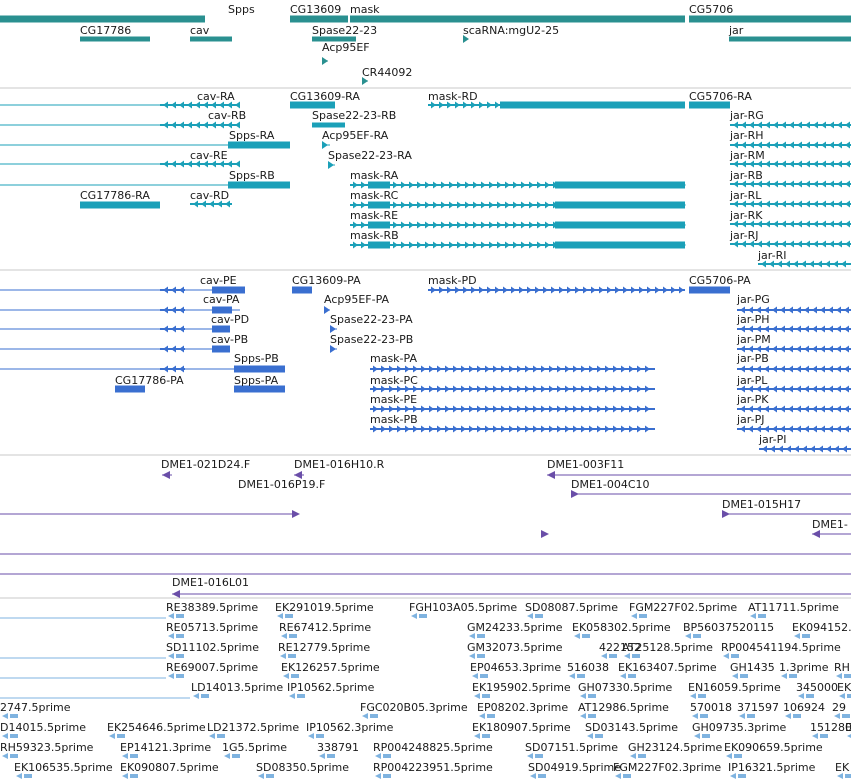 The width and height of the screenshot is (851, 783). What do you see at coordinates (212, 670) in the screenshot?
I see `est-re69007-5prime: RE69007.5prime` at bounding box center [212, 670].